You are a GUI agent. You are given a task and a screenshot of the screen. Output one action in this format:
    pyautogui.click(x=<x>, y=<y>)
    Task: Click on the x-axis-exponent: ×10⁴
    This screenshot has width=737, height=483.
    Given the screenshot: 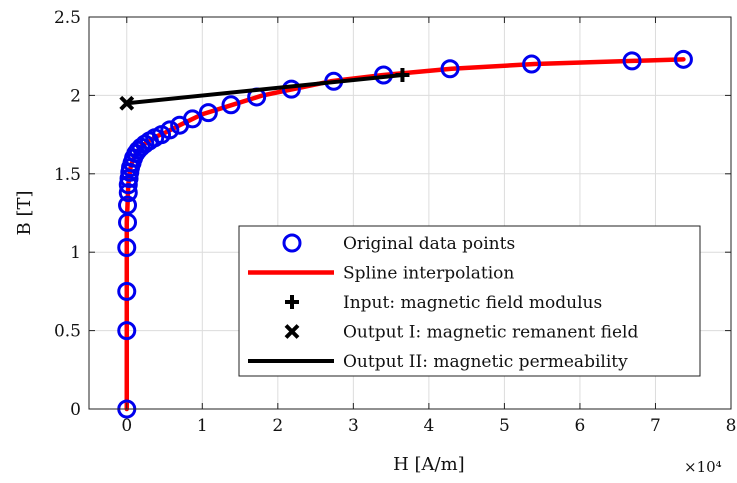 What is the action you would take?
    pyautogui.click(x=703, y=467)
    